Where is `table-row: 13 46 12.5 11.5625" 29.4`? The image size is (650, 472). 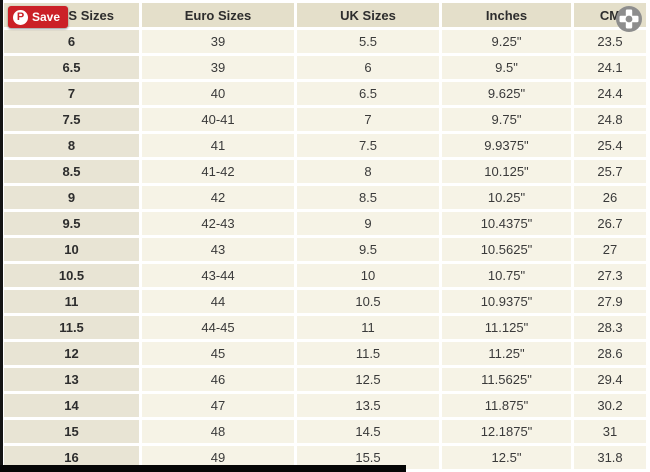 table-row: 13 46 12.5 11.5625" 29.4 is located at coordinates (325, 379).